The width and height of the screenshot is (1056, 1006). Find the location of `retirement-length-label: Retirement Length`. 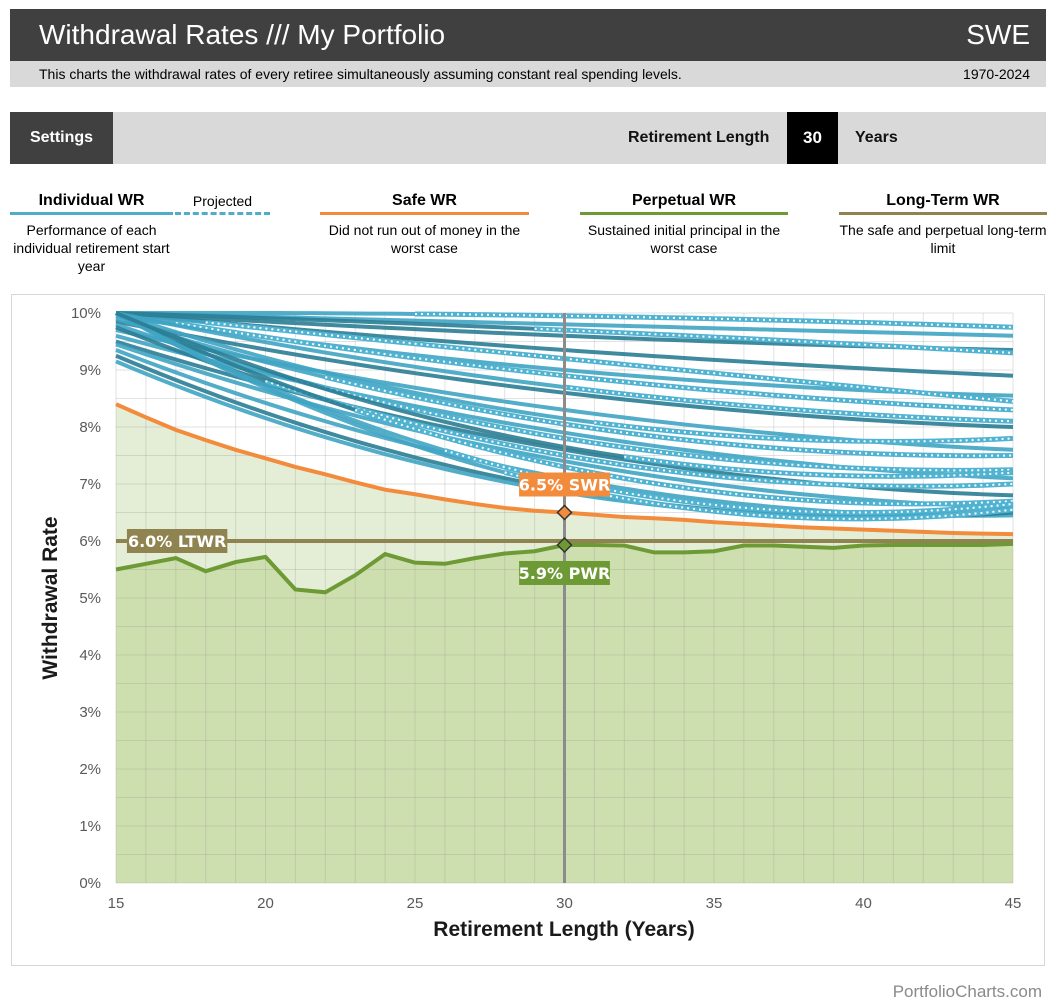

retirement-length-label: Retirement Length is located at coordinates (699, 137).